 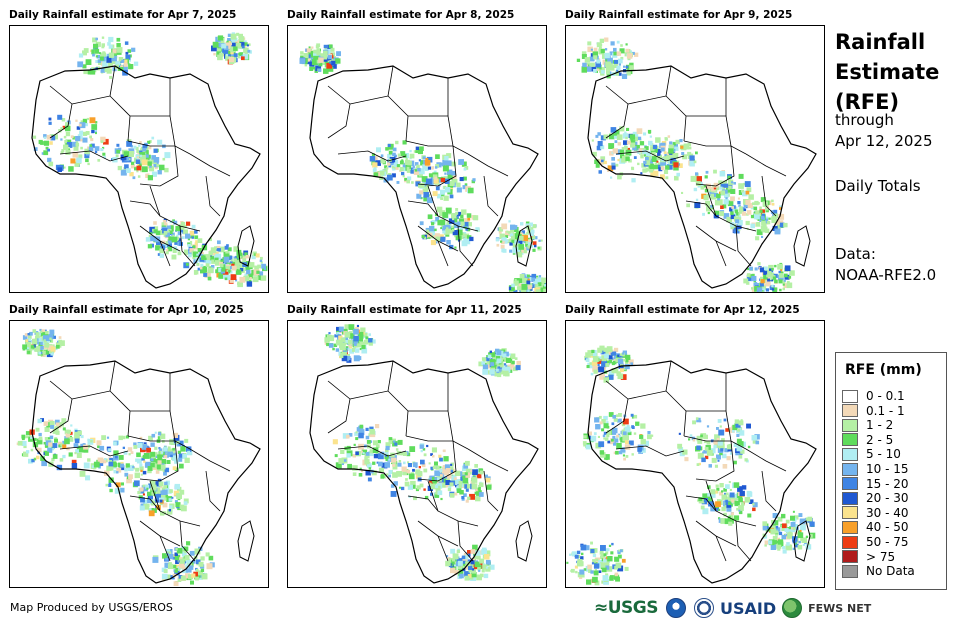 I want to click on panel-title: Daily Rainfall estimate for Apr 8, 2025, so click(x=401, y=15).